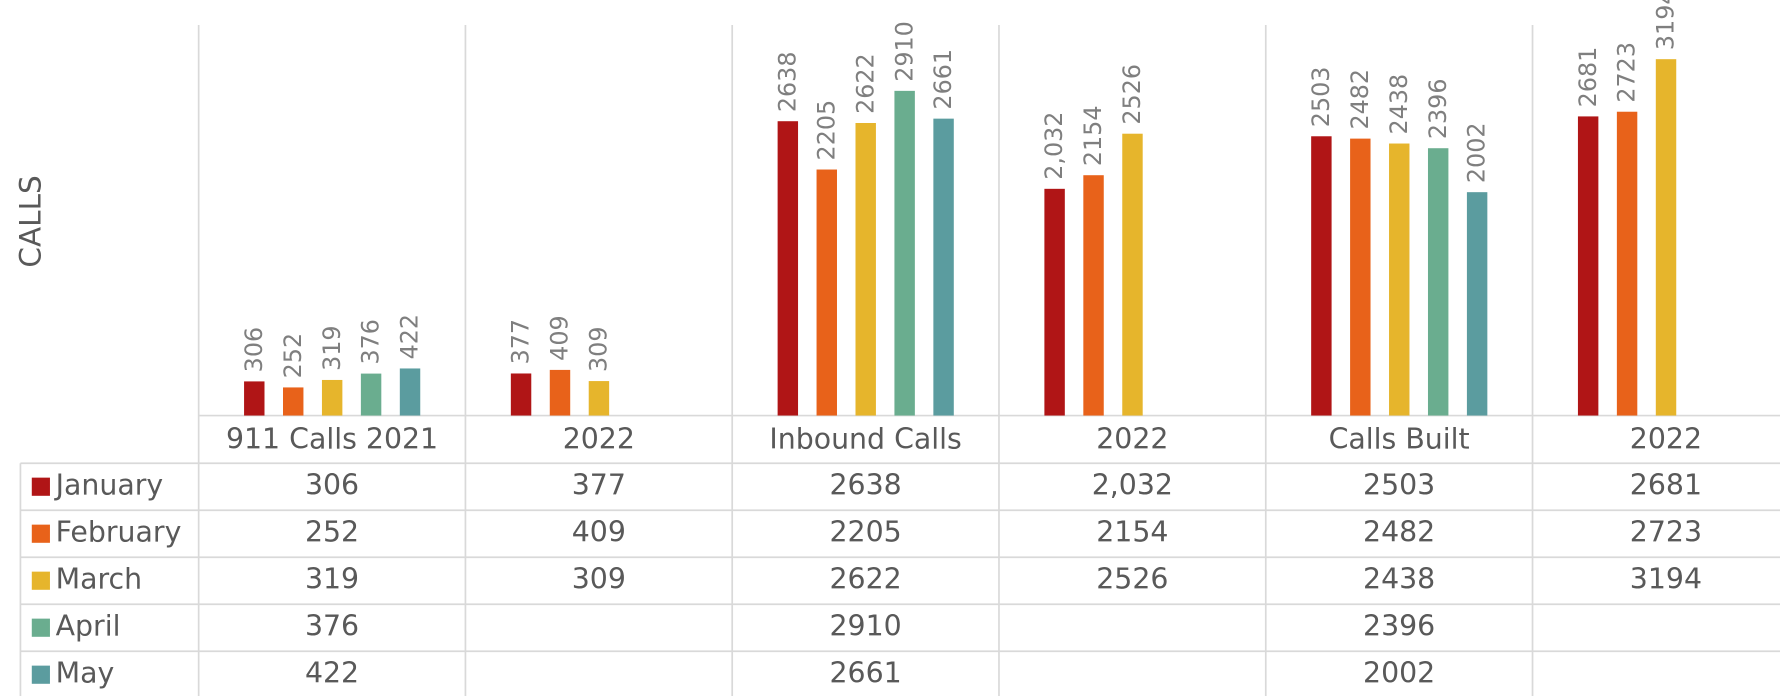  What do you see at coordinates (332, 626) in the screenshot?
I see `table-cell: 376` at bounding box center [332, 626].